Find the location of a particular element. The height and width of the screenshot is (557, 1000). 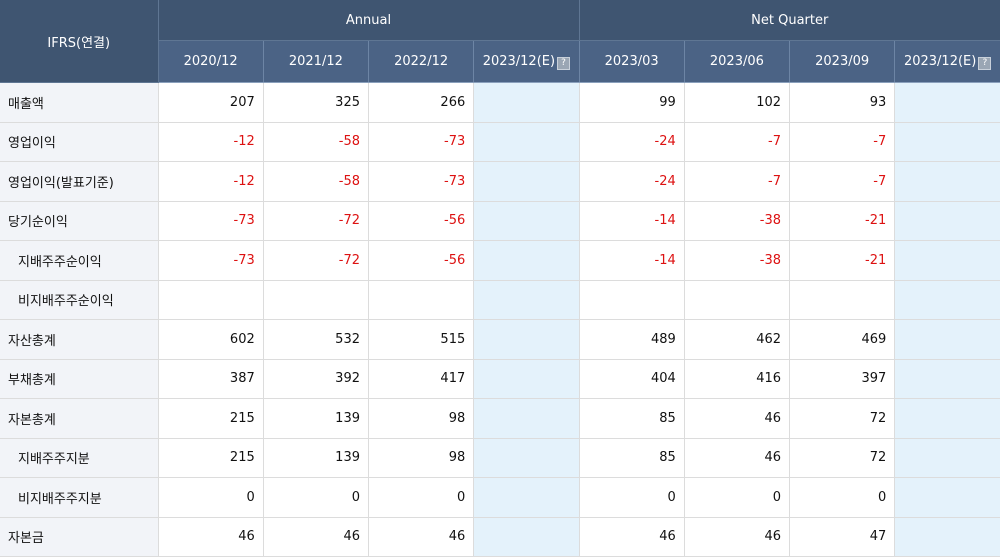

table-corner-label: IFRS(연결) is located at coordinates (79, 41).